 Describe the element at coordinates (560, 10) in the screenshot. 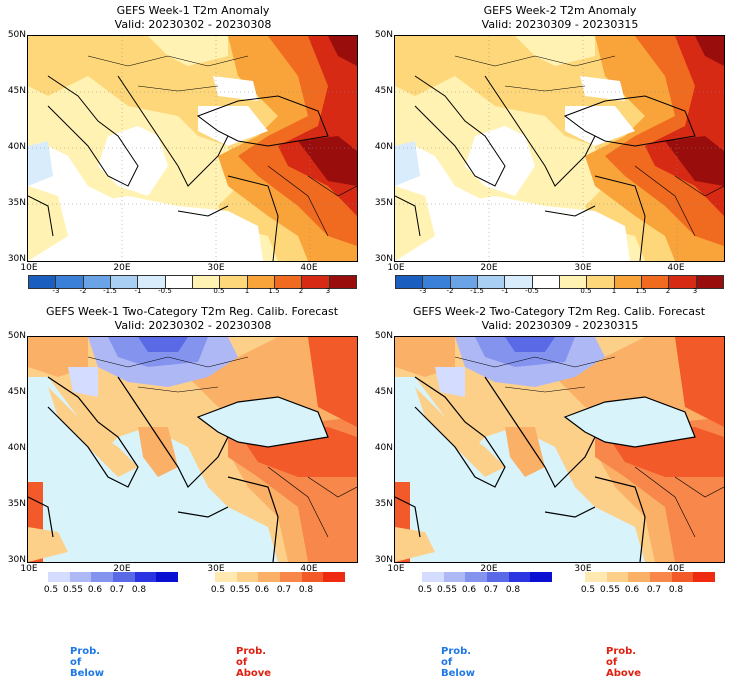

I see `panel-title: GEFS Week-2 T2m Anomaly` at that location.